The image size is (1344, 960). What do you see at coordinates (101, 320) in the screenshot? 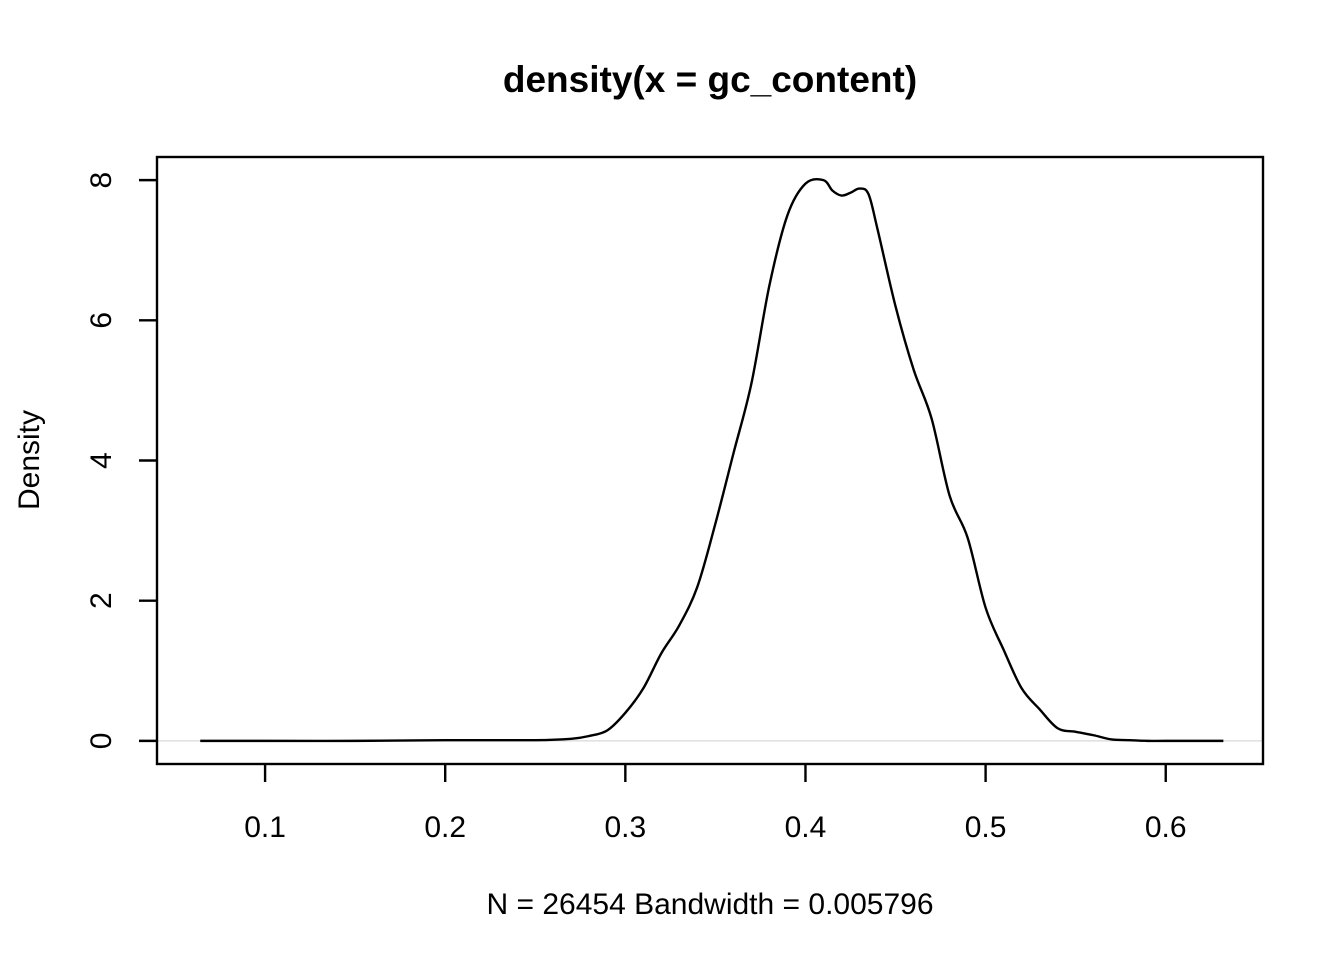
I see `y-tick-label: 6` at bounding box center [101, 320].